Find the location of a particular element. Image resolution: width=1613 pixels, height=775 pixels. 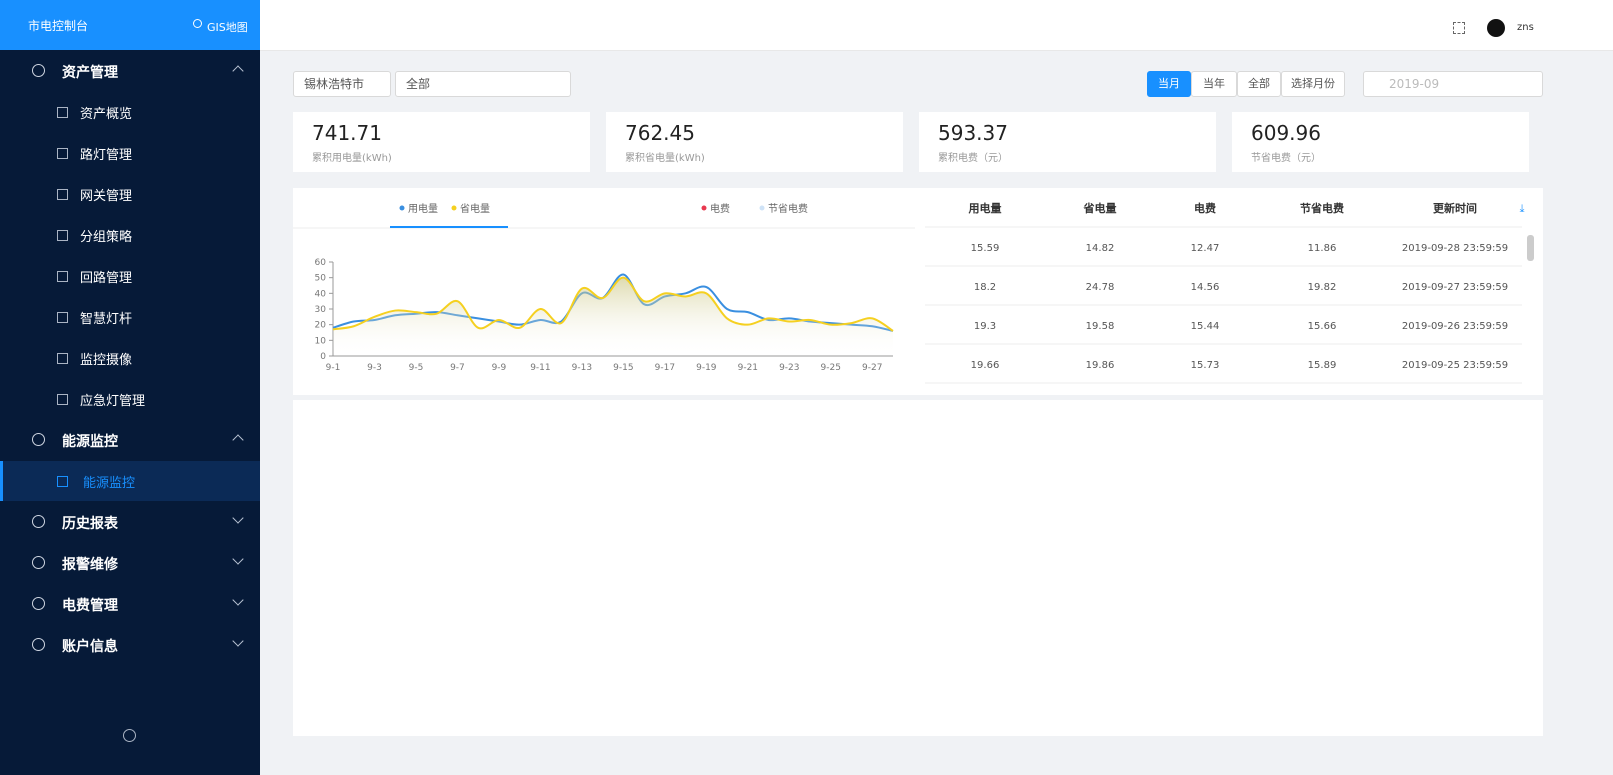

table-cell: 15.73 is located at coordinates (1205, 365).